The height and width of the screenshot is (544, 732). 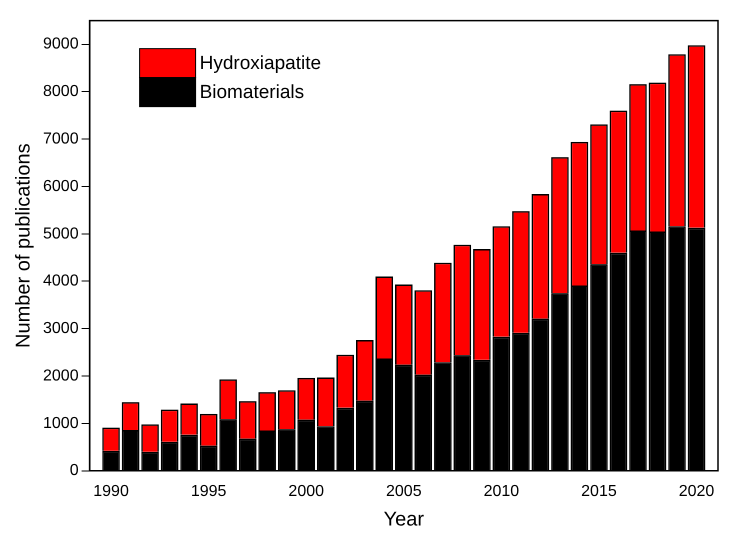 What do you see at coordinates (61, 91) in the screenshot?
I see `y-tick-label: 8000` at bounding box center [61, 91].